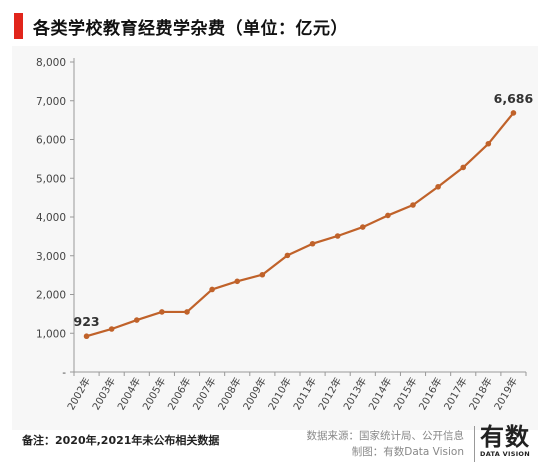  I want to click on x-tick-label: 2013年, so click(354, 393).